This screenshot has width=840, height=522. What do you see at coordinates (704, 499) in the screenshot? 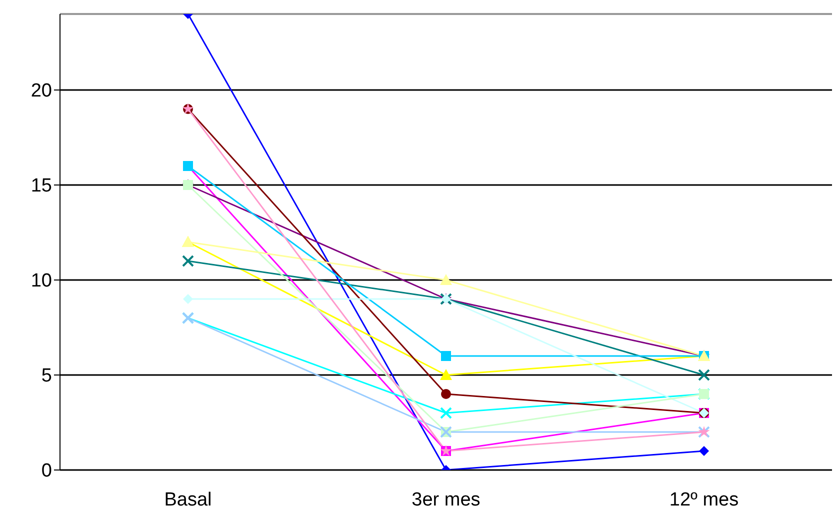
I see `x-tick-label: 12º mes` at bounding box center [704, 499].